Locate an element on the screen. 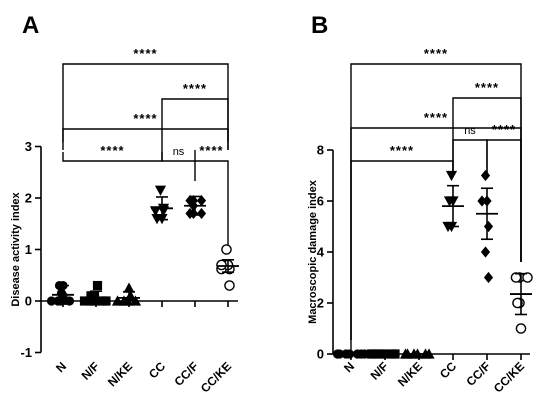 The width and height of the screenshot is (550, 414). y-axis-label: Disease activity index is located at coordinates (16, 248).